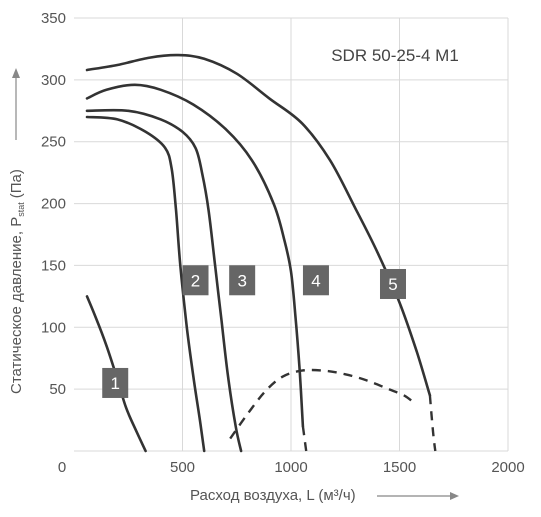 This screenshot has height=517, width=541. I want to click on y-axis-arrow, so click(16, 104).